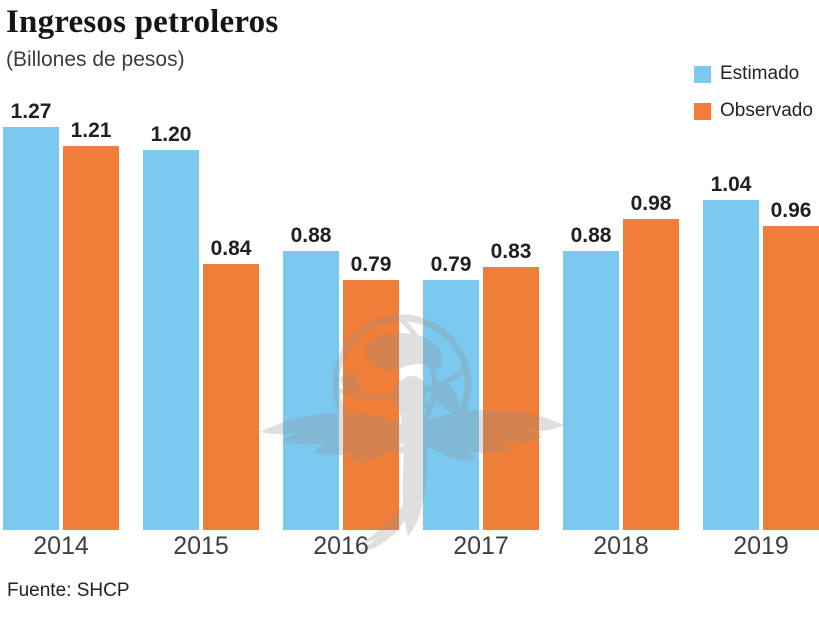 The width and height of the screenshot is (819, 620). Describe the element at coordinates (651, 203) in the screenshot. I see `bar-value-label-observado-2018: 0.98` at that location.